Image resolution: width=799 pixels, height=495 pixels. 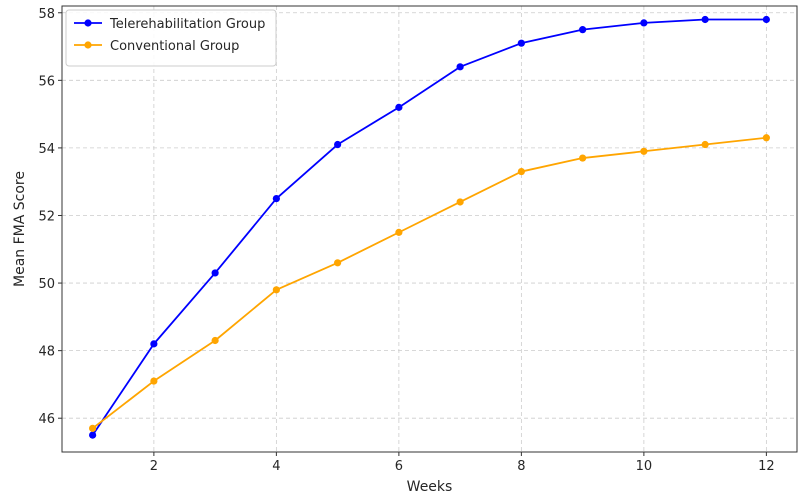 What do you see at coordinates (174, 46) in the screenshot?
I see `legend-label: Conventional Group` at bounding box center [174, 46].